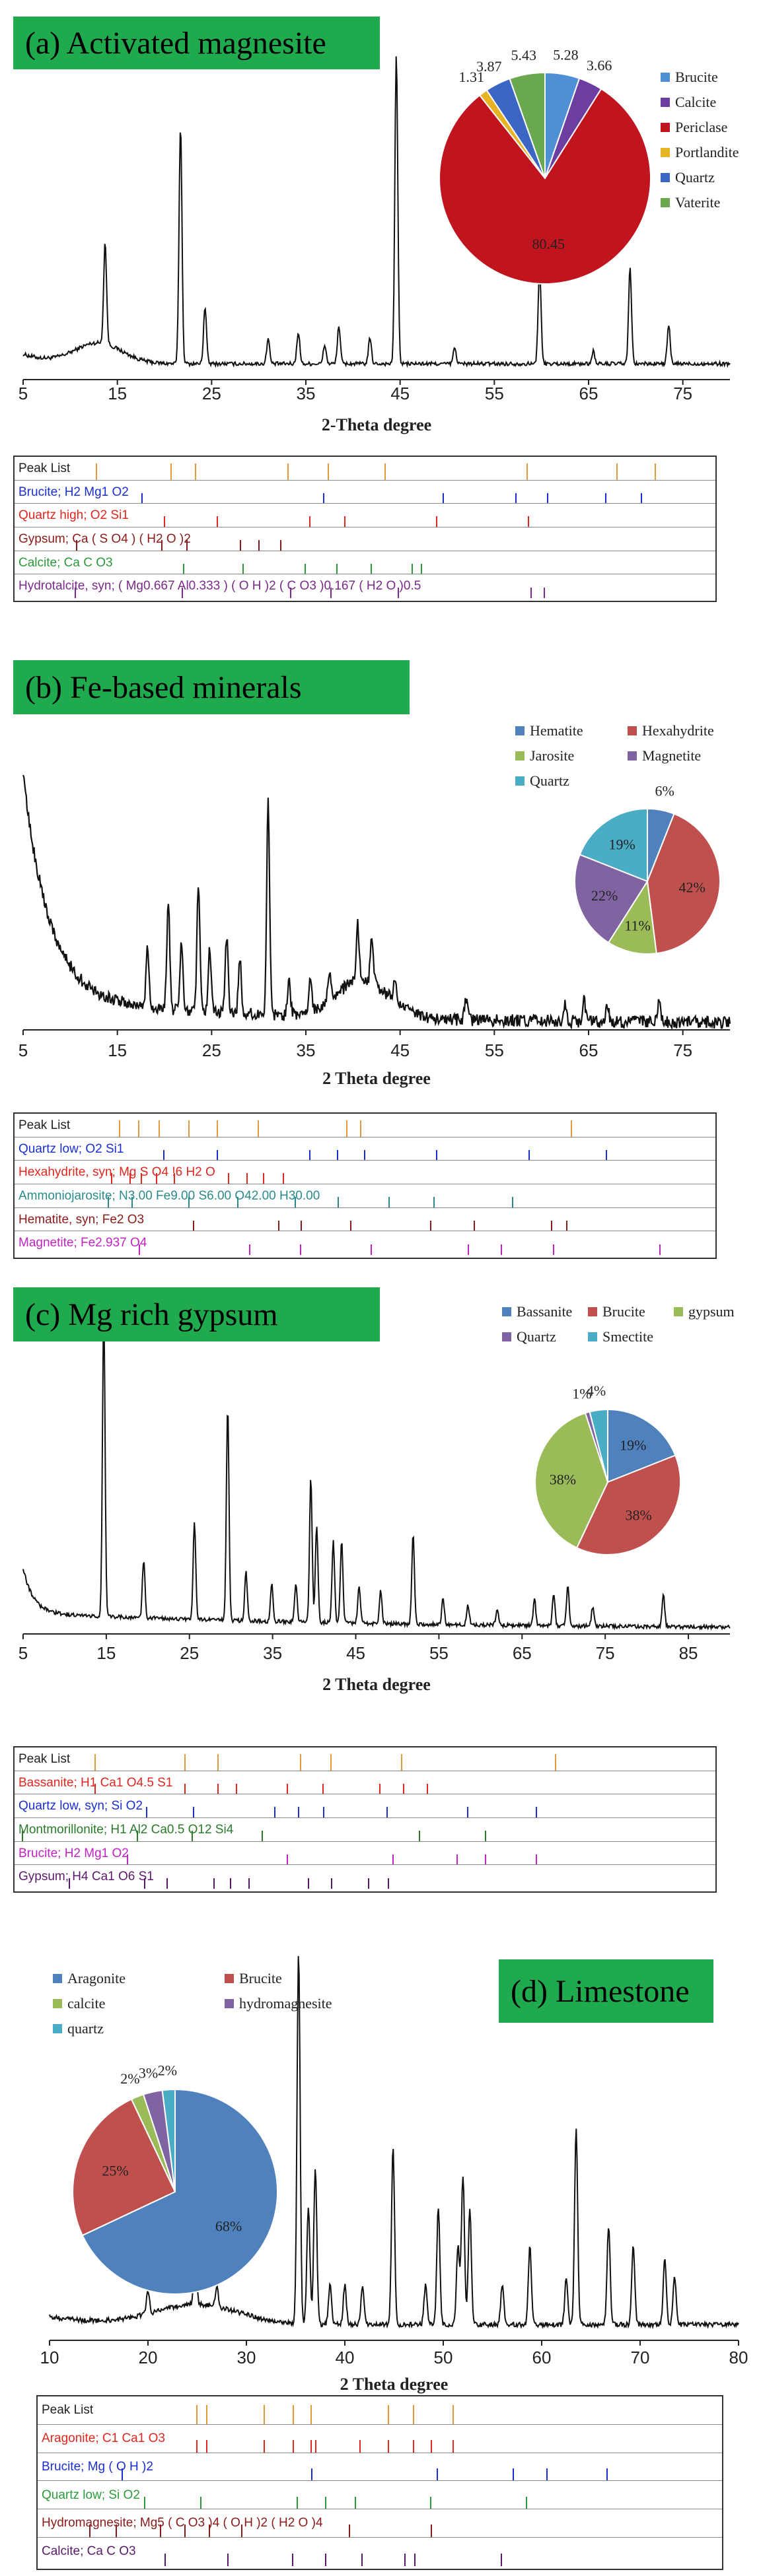  What do you see at coordinates (693, 888) in the screenshot?
I see `pie-label-b: 42%` at bounding box center [693, 888].